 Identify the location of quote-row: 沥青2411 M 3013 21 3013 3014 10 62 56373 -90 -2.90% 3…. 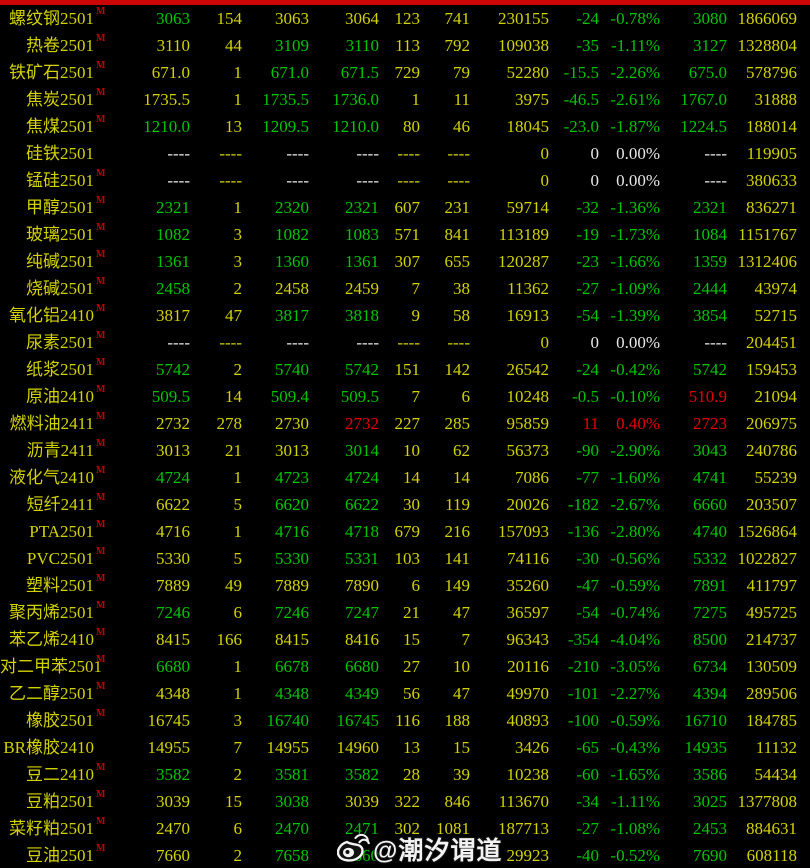
(405, 450).